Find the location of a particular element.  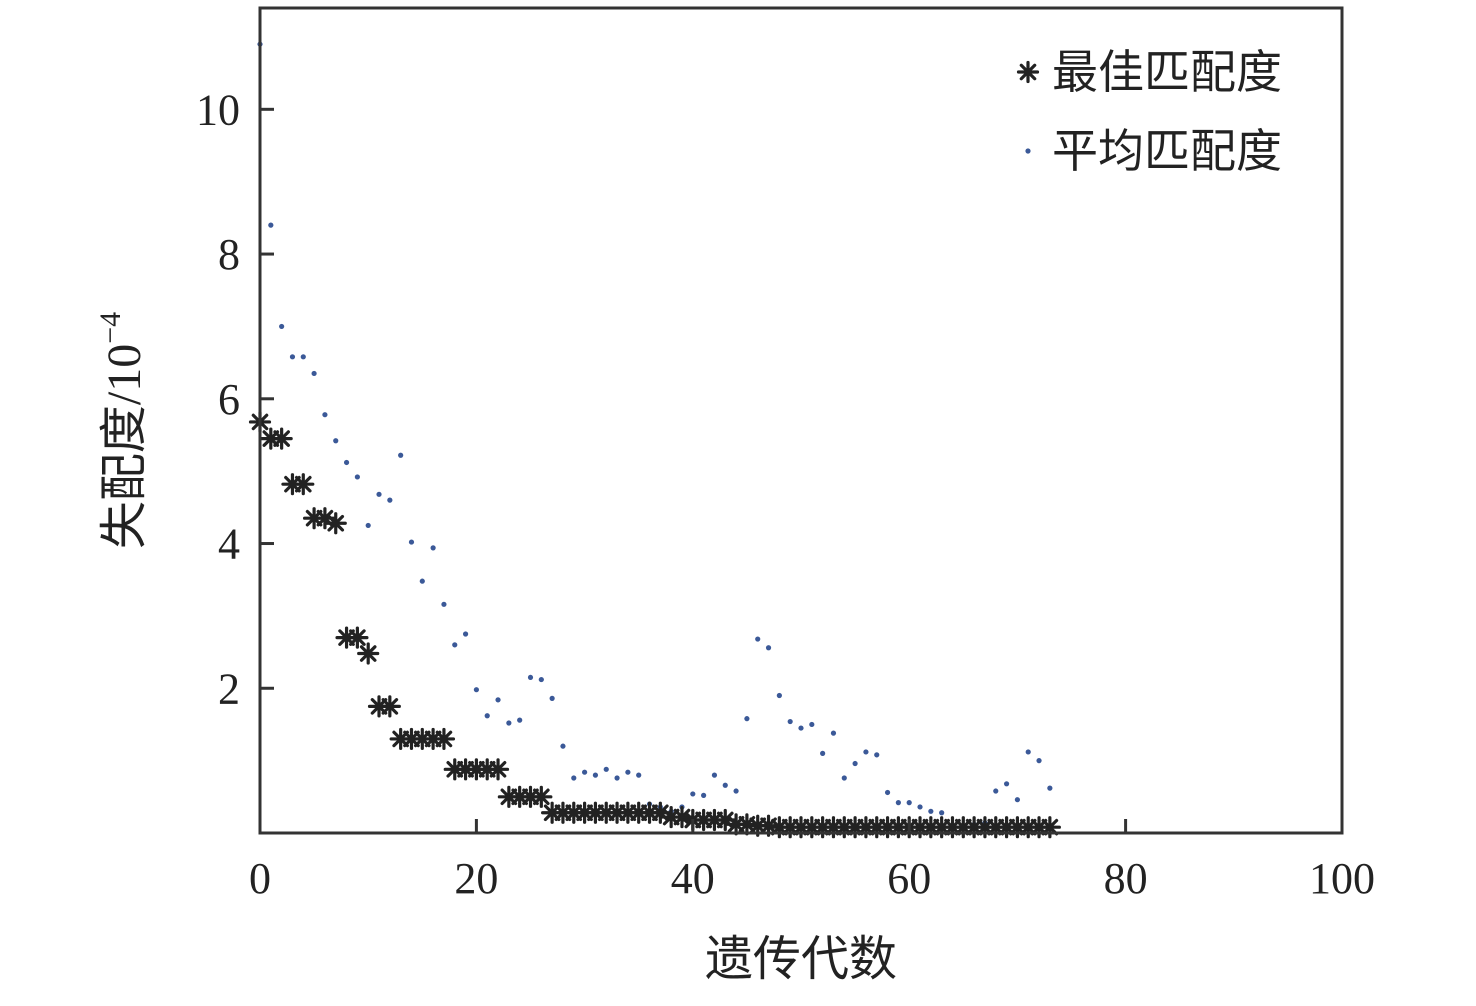

y-axis-title: 失配度/10−4 is located at coordinates (122, 430).